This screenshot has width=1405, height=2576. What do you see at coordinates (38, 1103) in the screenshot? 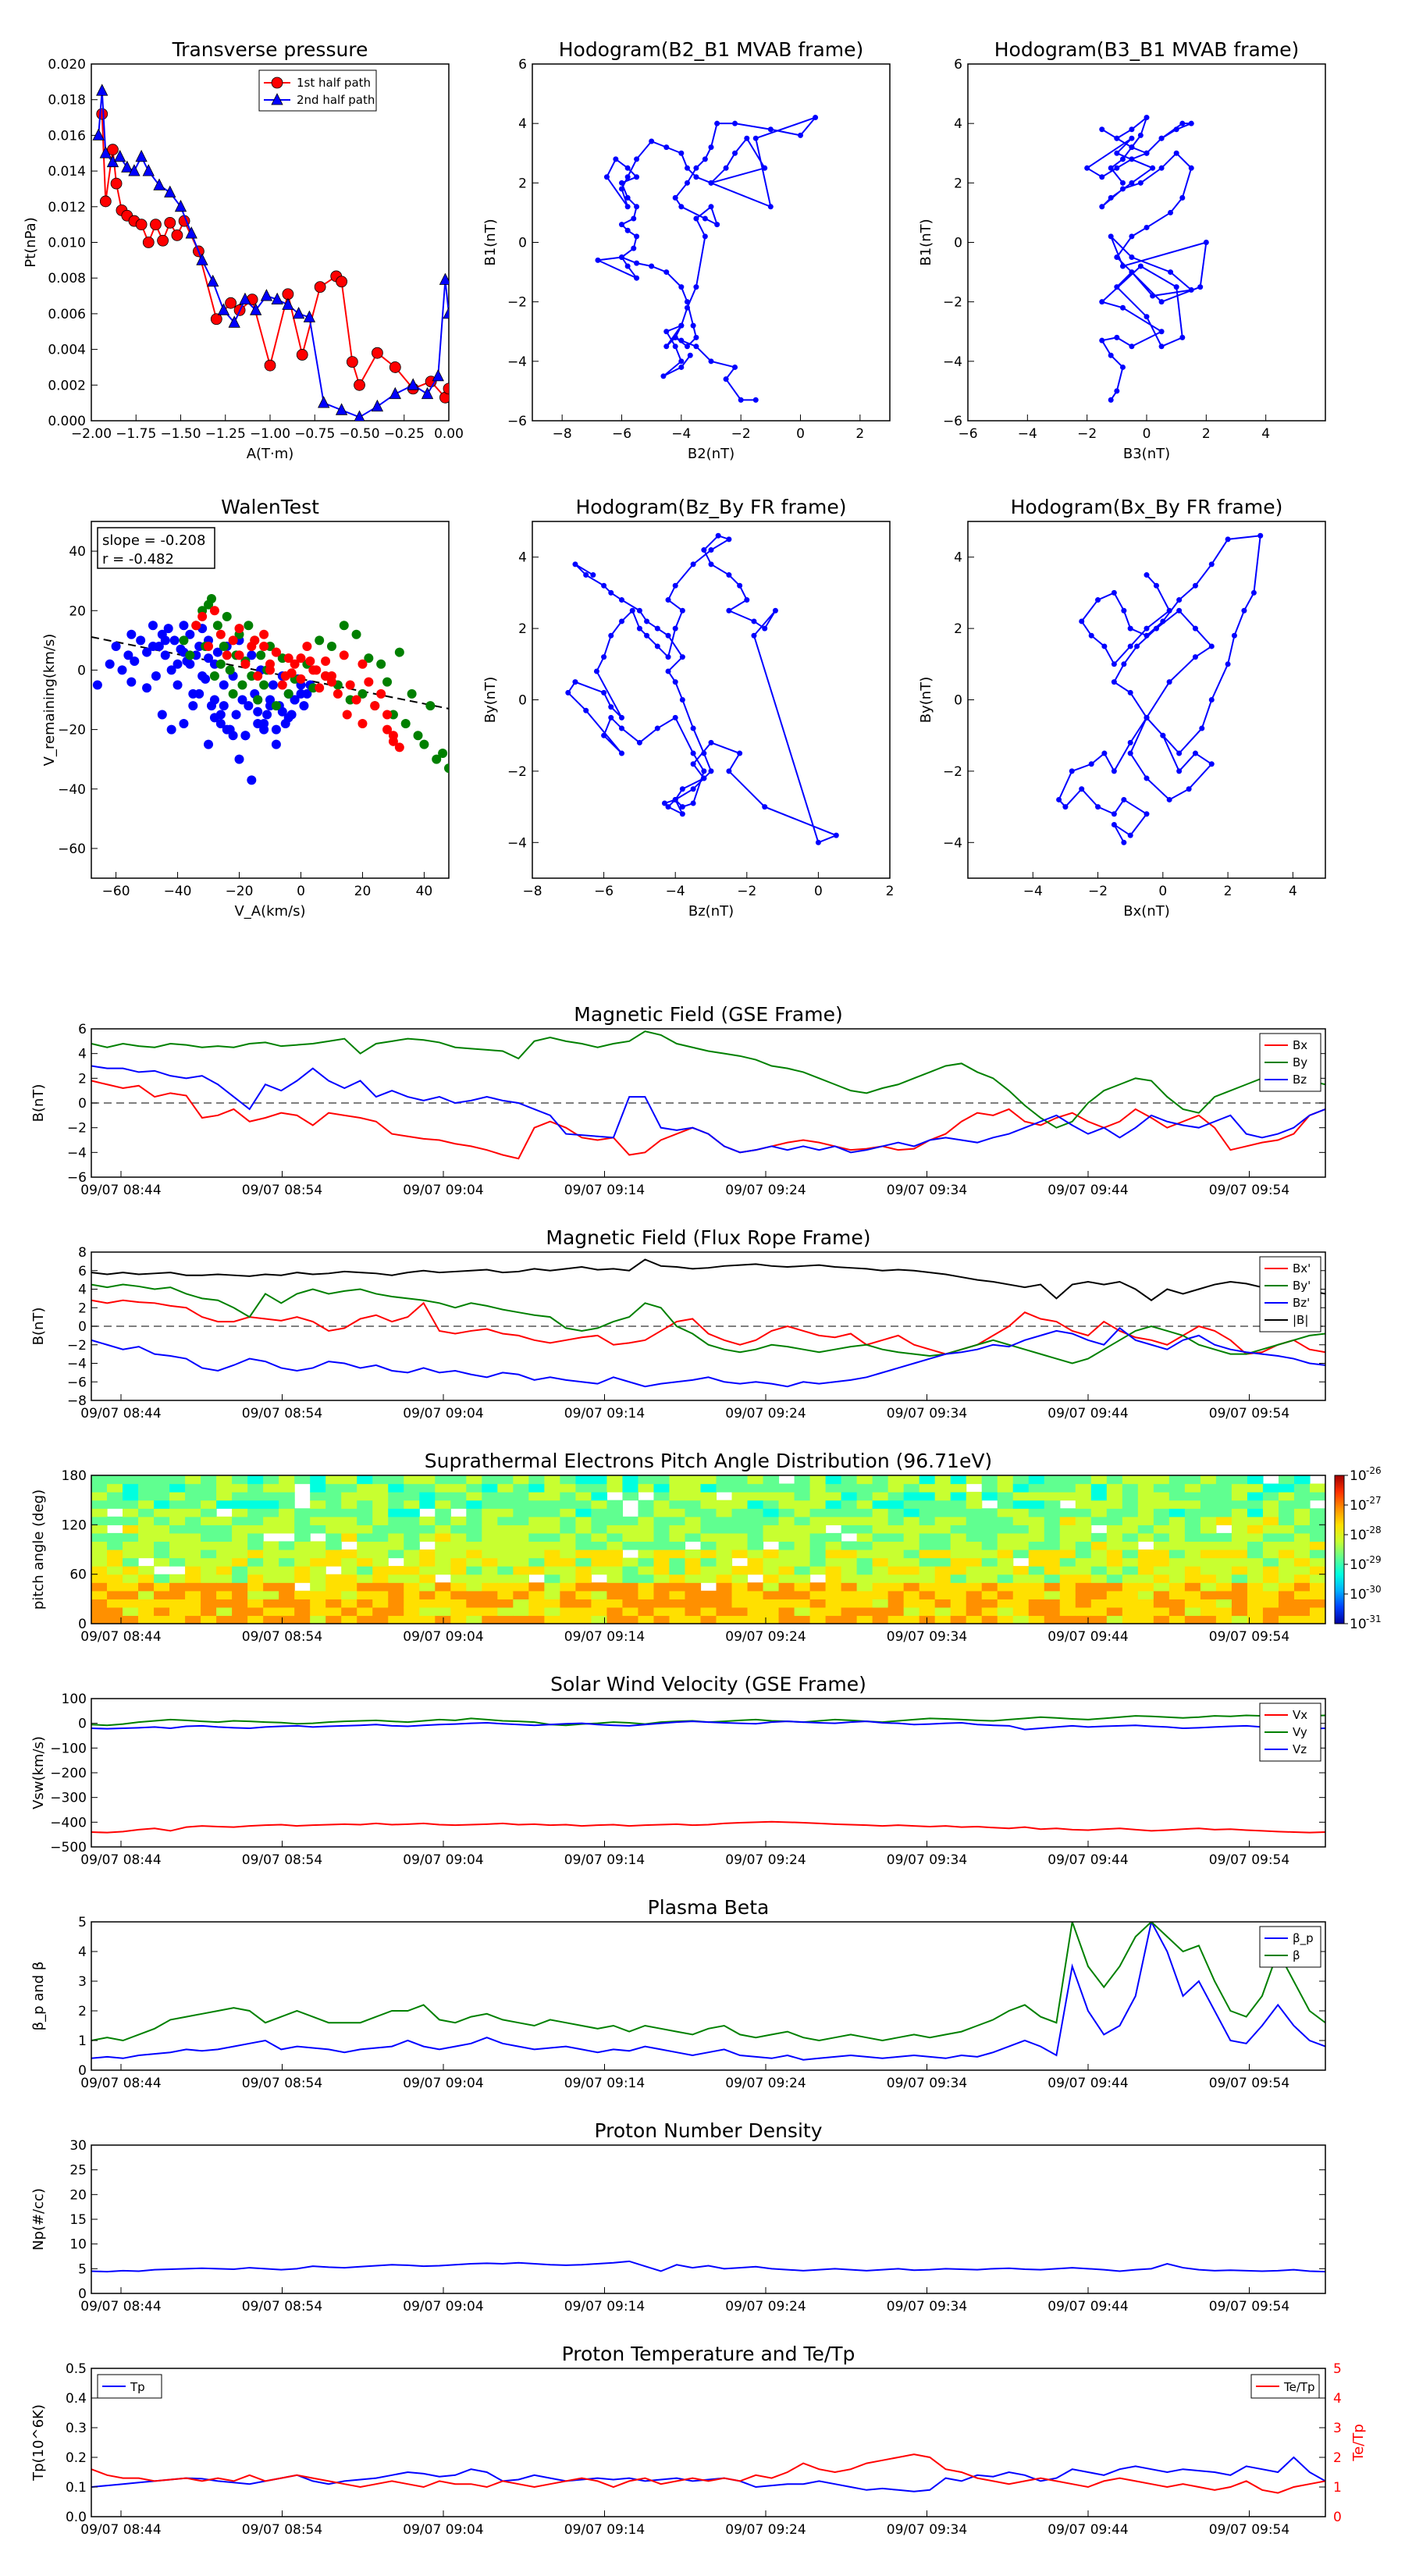
I see `y-axis-label: B(nT)` at bounding box center [38, 1103].